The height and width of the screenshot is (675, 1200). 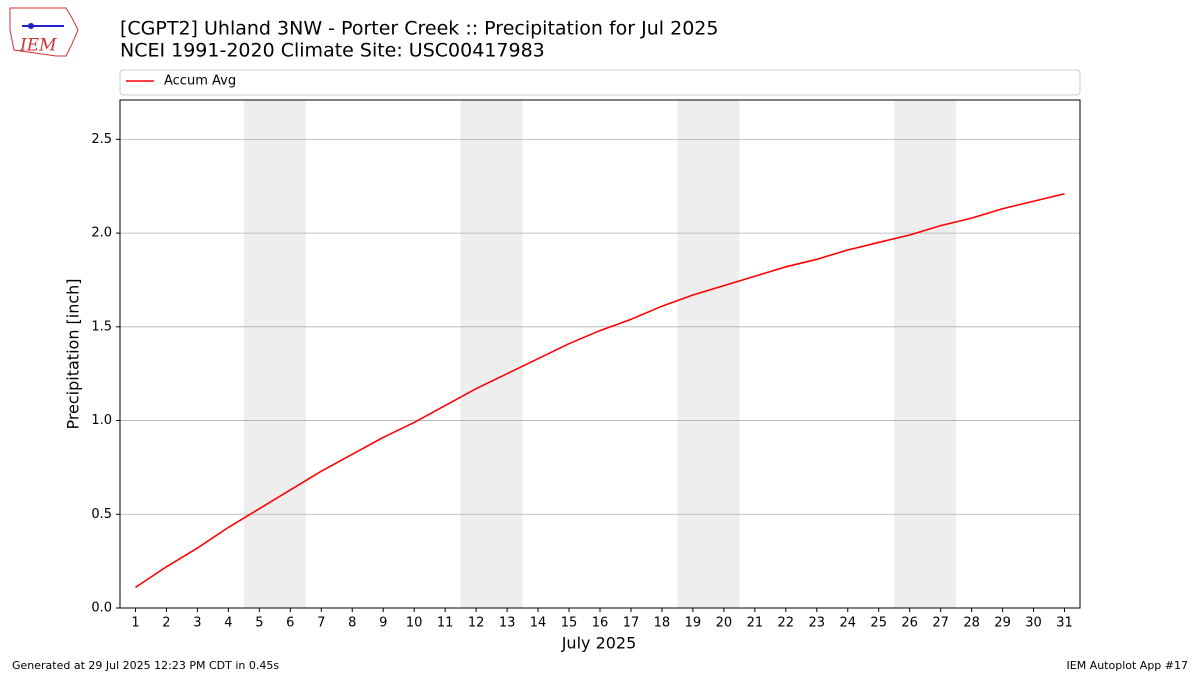 I want to click on x-tick-label: 13, so click(x=507, y=623).